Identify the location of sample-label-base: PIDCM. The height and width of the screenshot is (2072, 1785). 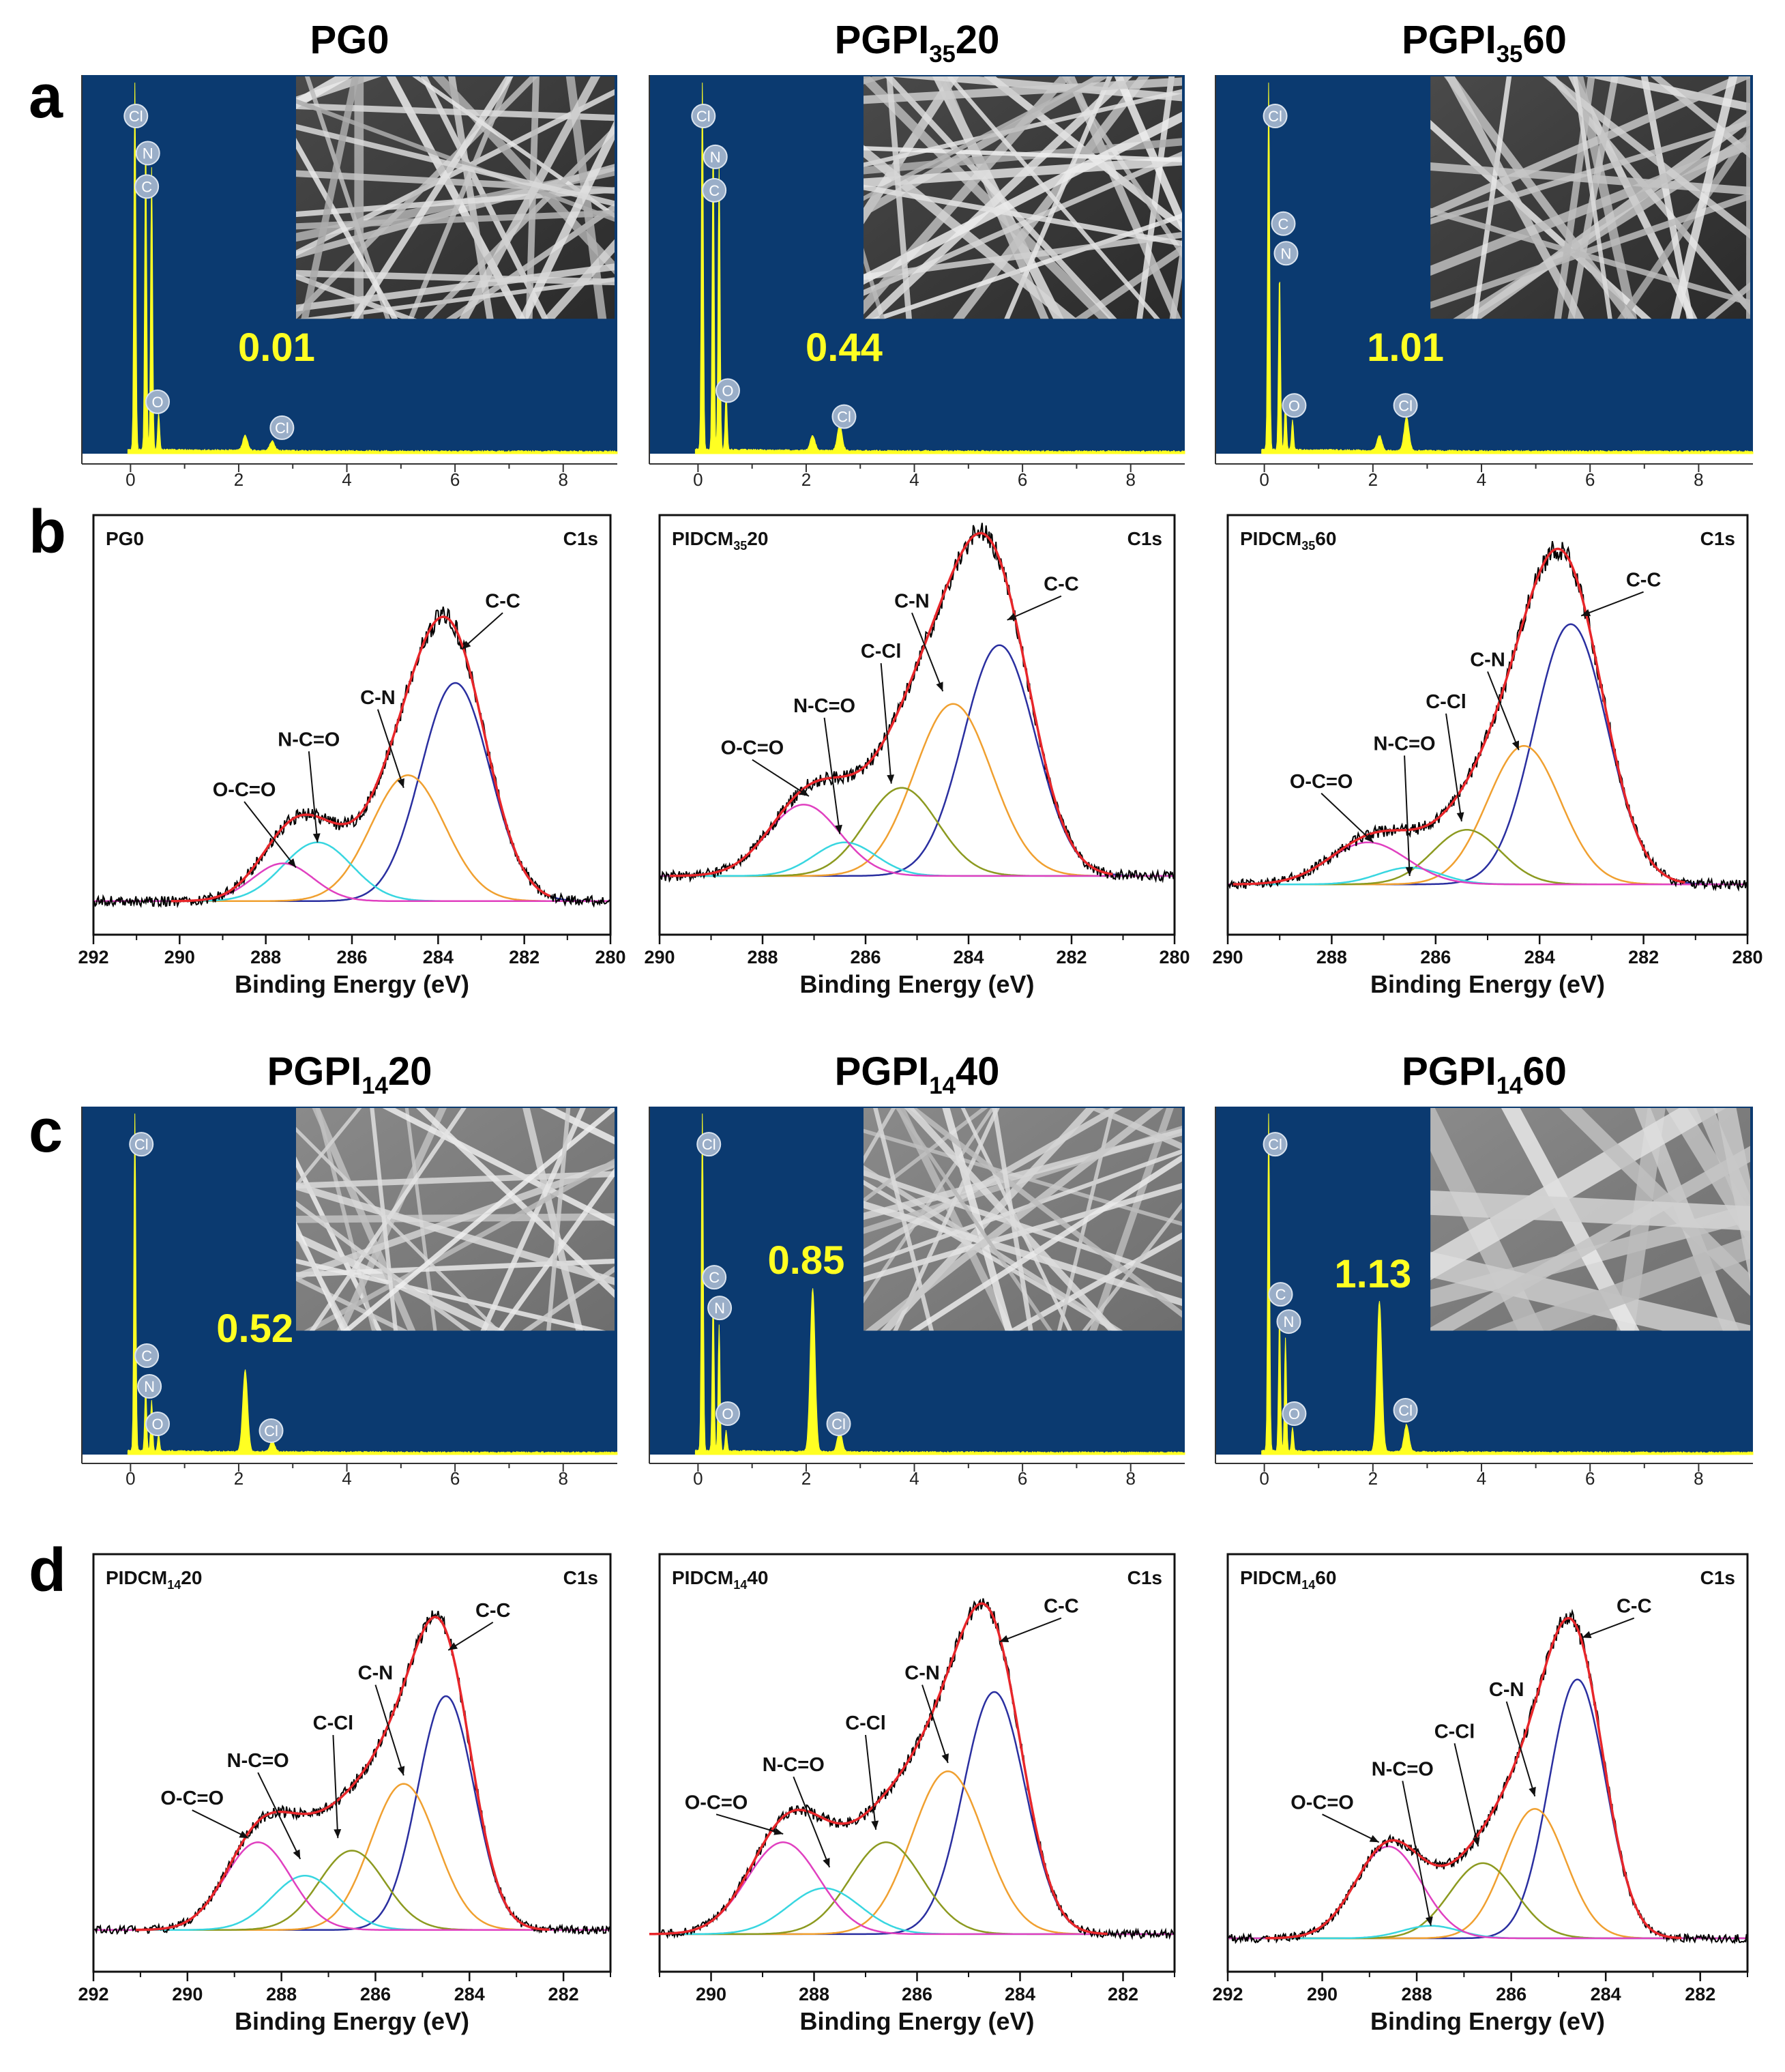
(136, 1577).